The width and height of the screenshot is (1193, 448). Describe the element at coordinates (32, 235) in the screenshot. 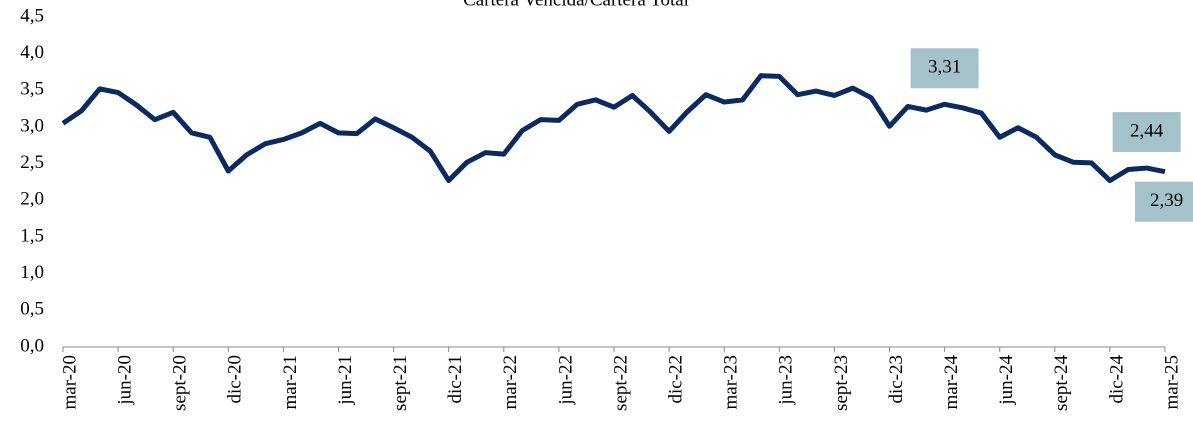

I see `y-tick-label: 1,5` at that location.